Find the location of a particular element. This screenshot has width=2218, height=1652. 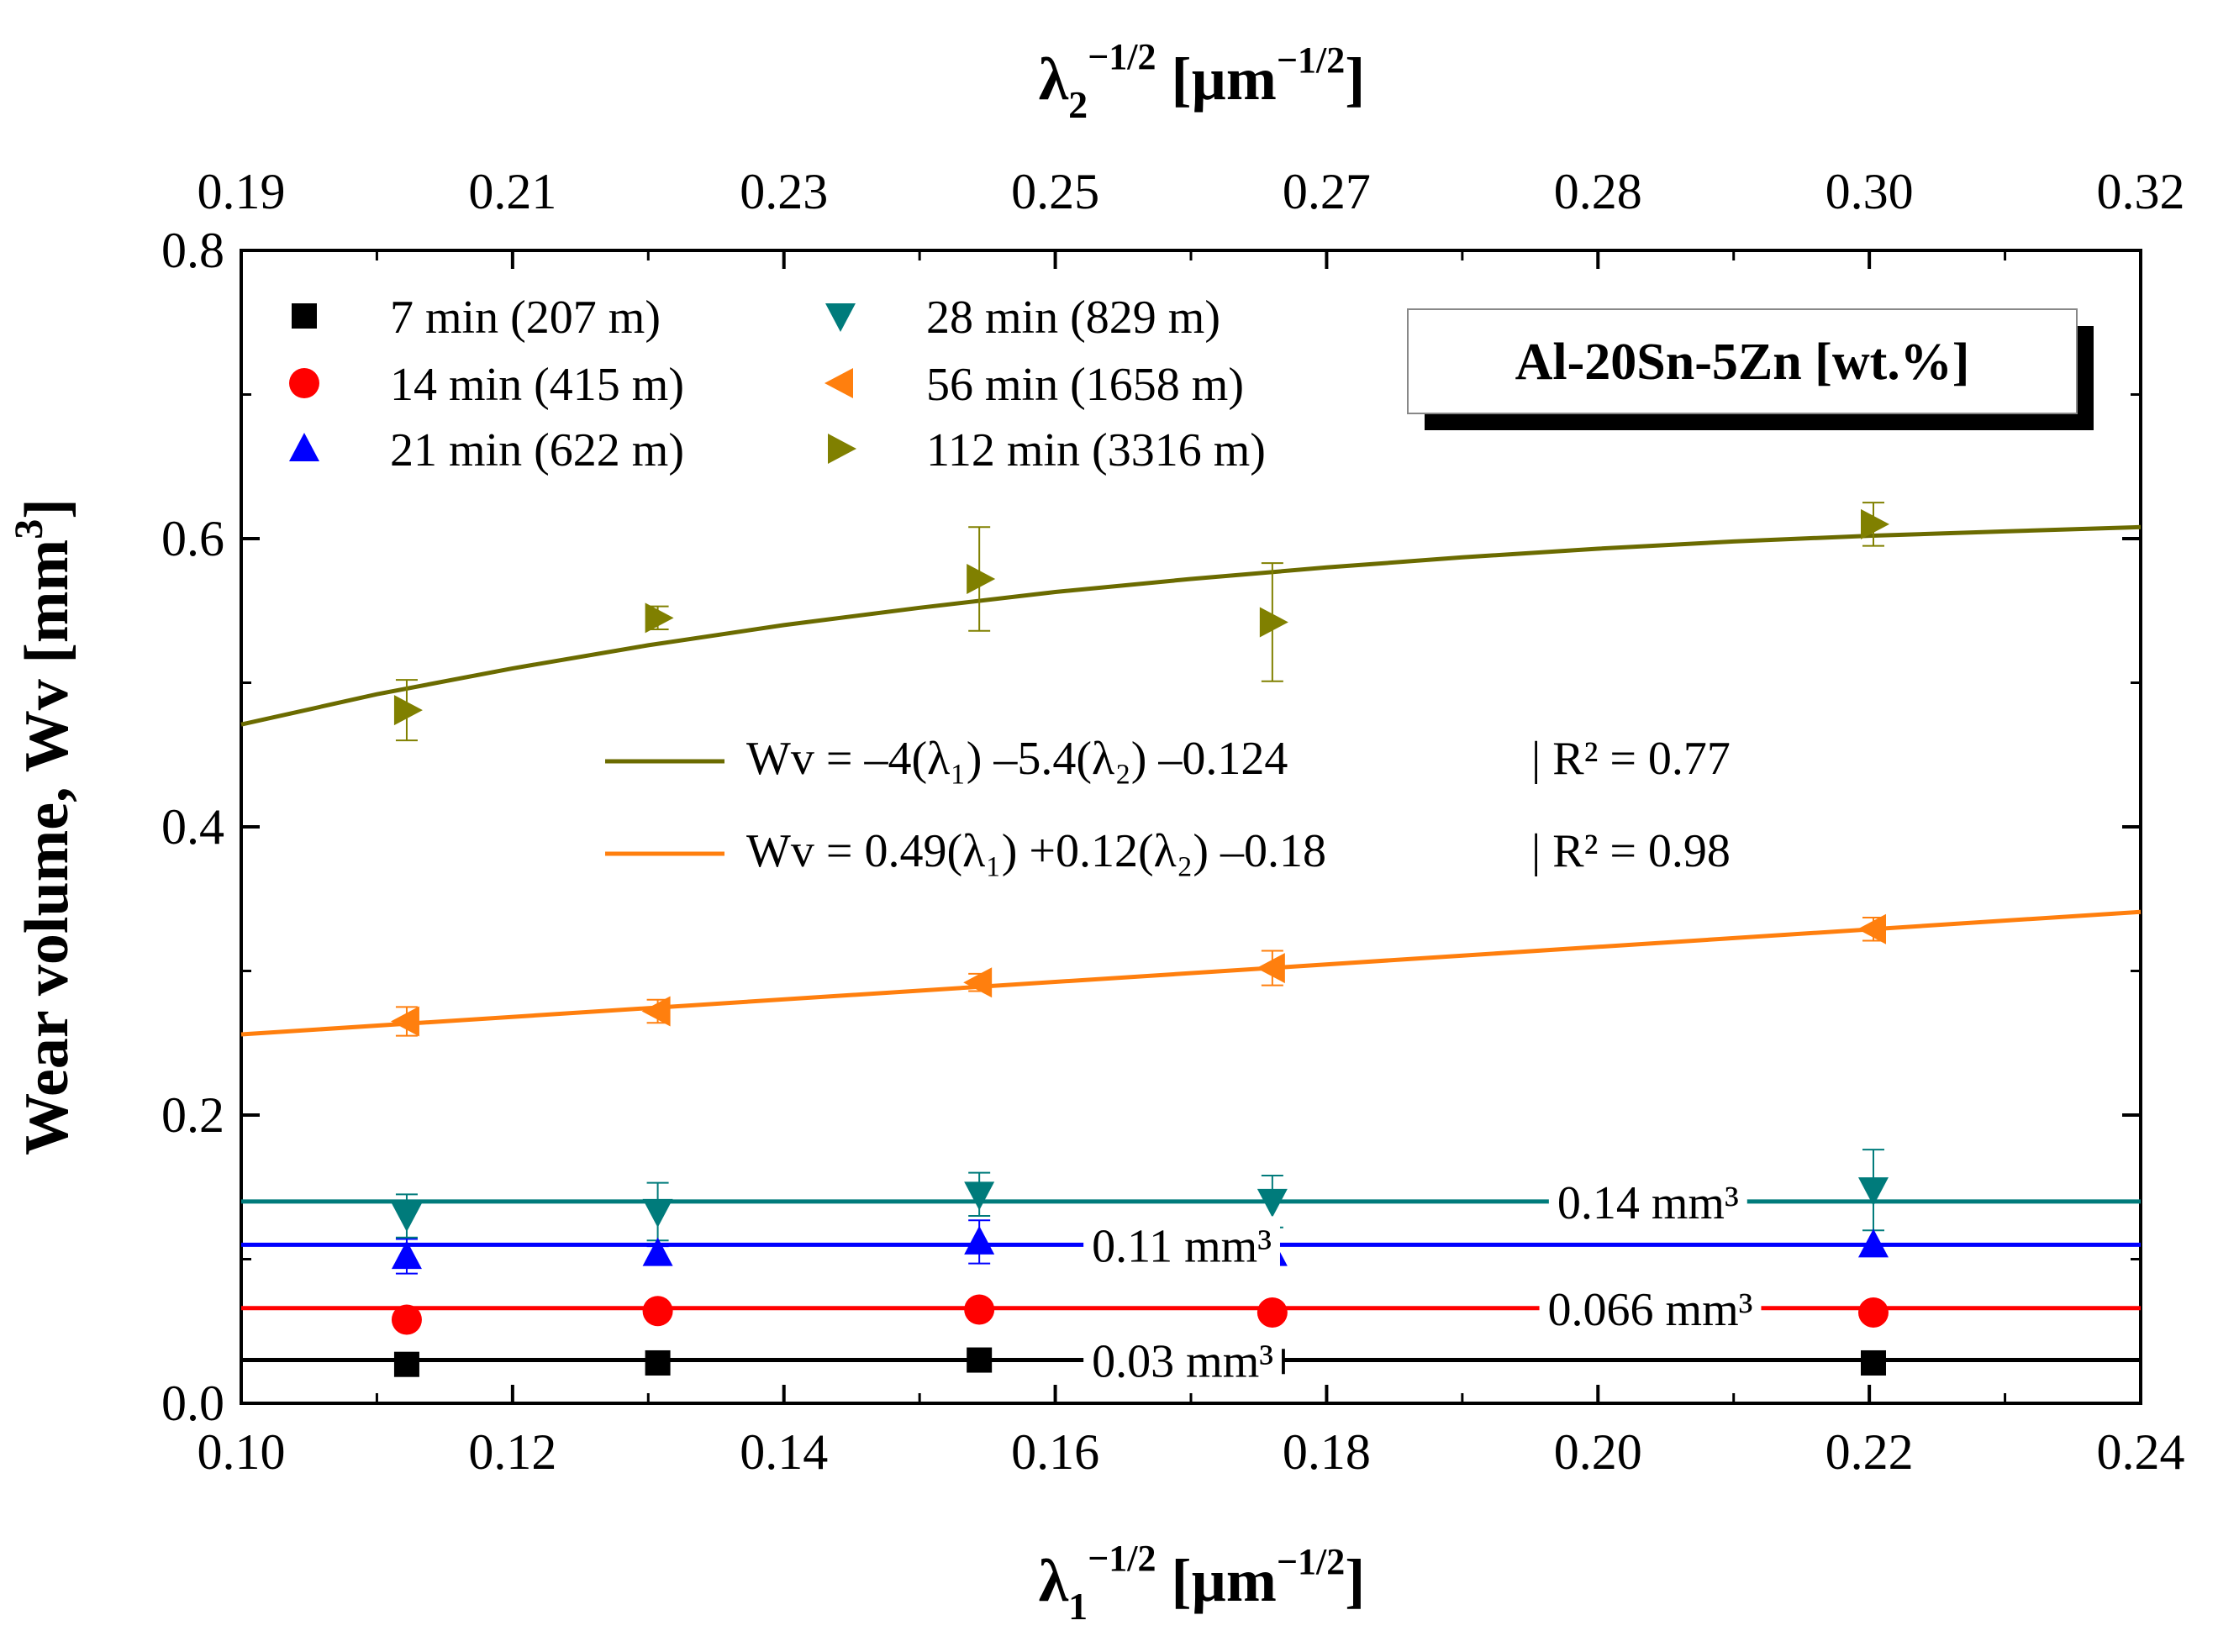

mean-label-0-03-mm: 0.03 mm³ is located at coordinates (1182, 1362).